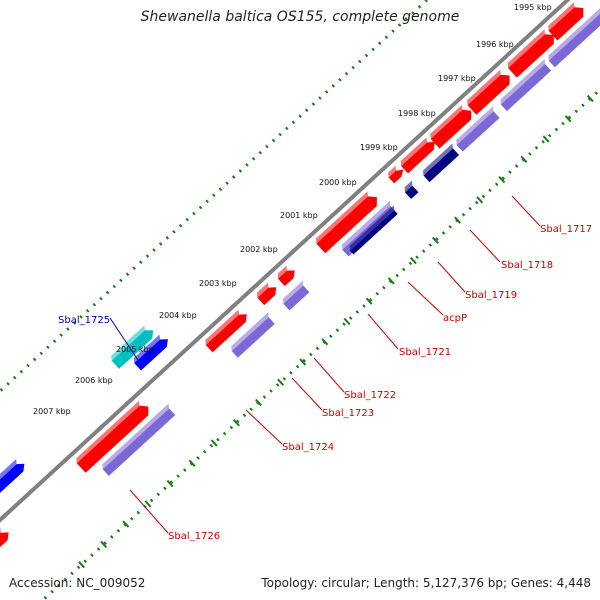  I want to click on gene-label: Sbal_1719, so click(491, 295).